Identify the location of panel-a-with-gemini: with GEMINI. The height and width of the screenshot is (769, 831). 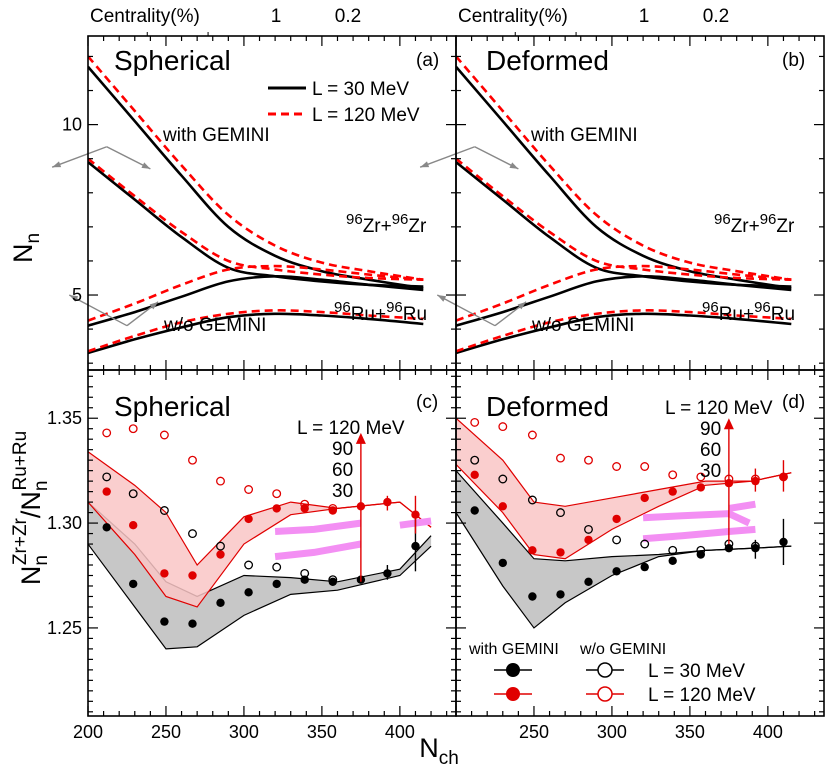
(216, 135).